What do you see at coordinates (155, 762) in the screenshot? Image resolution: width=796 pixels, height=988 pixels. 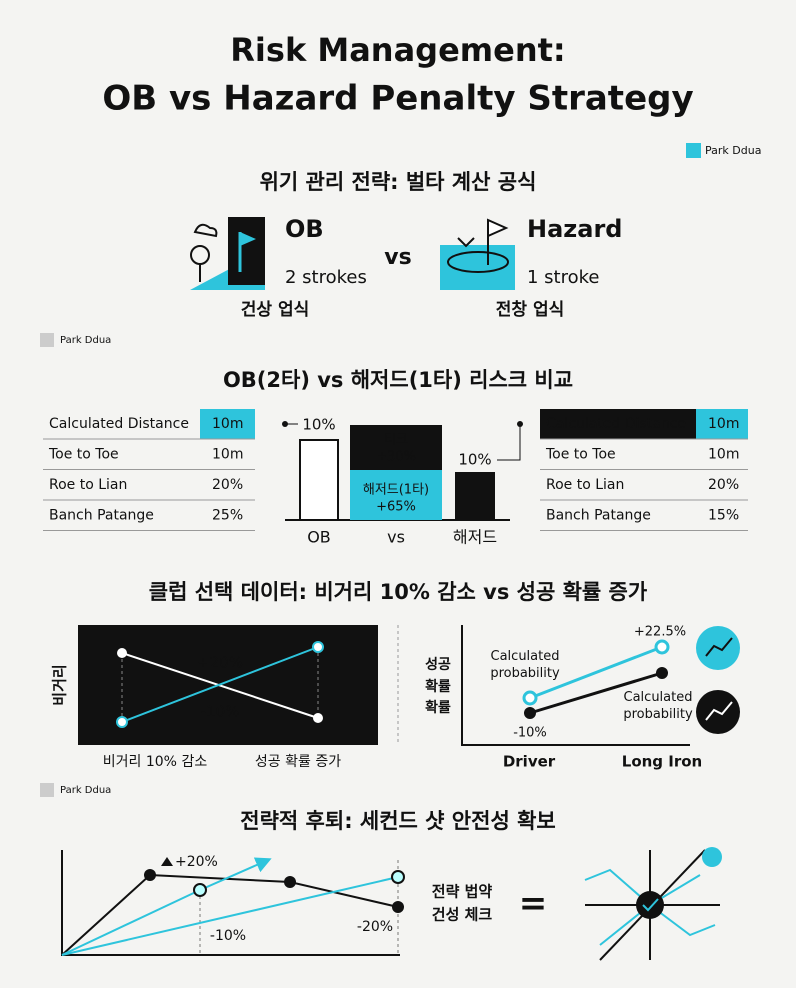 I see `x-label: 비거리 10% 감소` at bounding box center [155, 762].